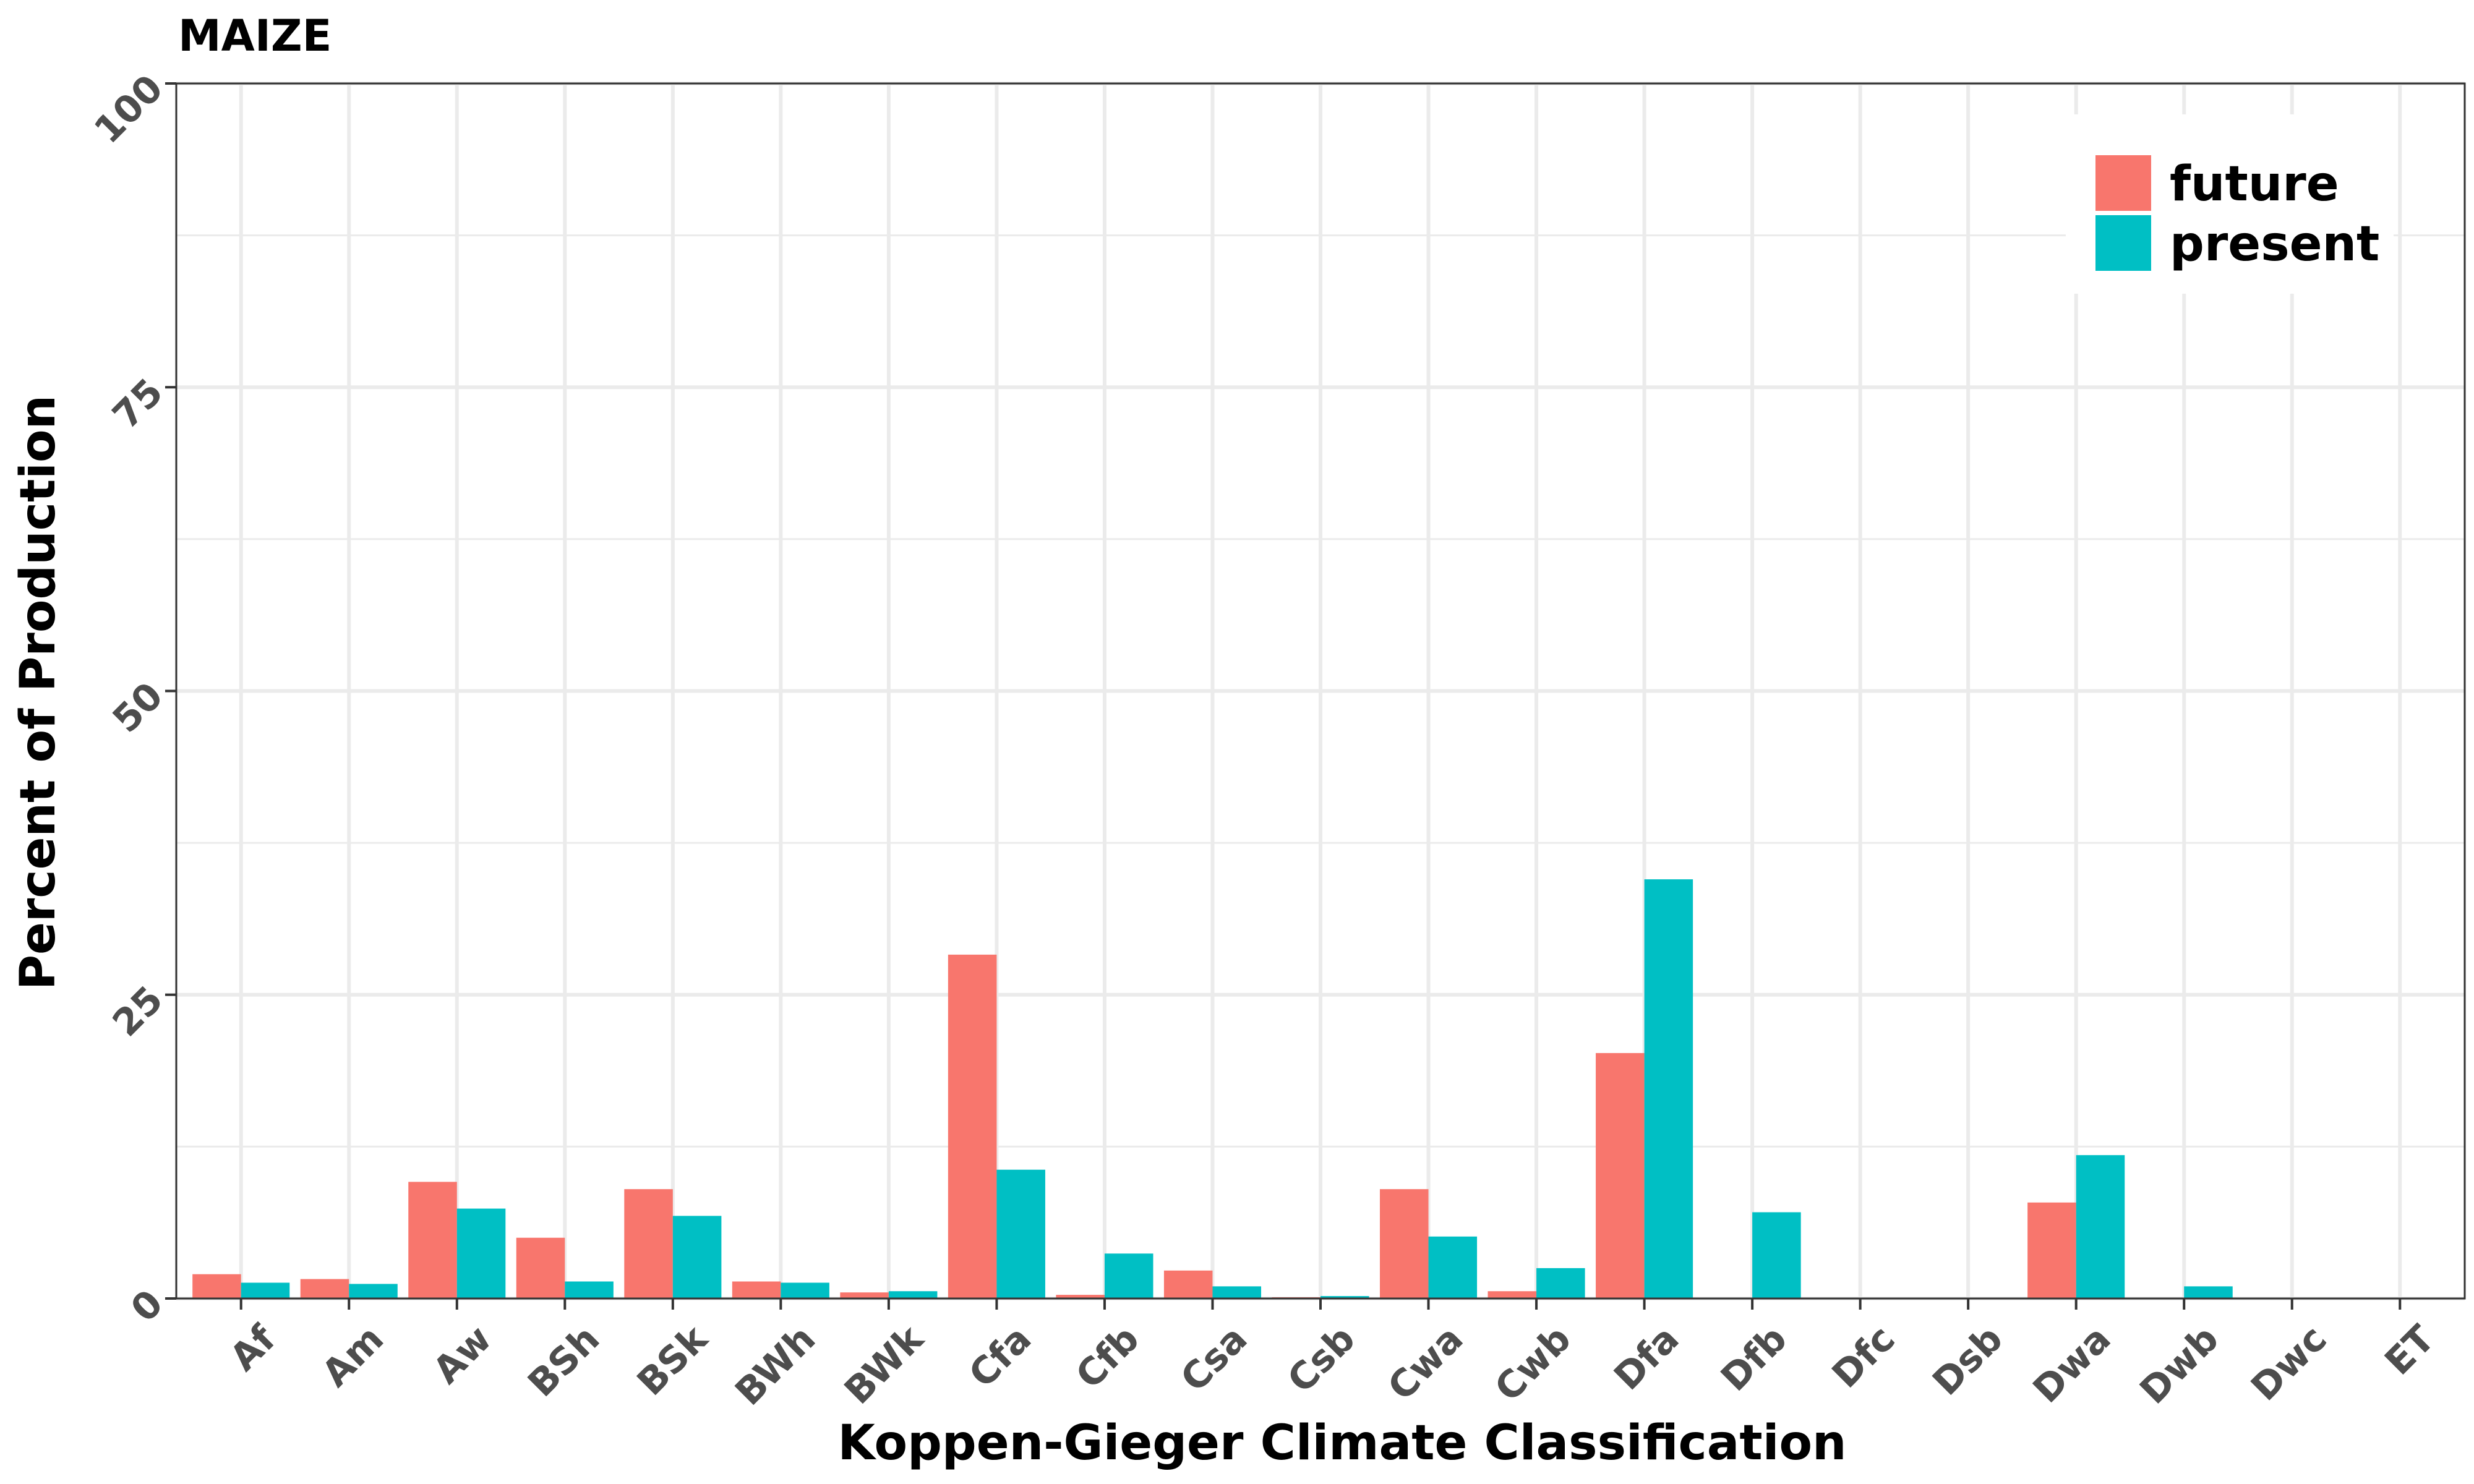 The image size is (2474, 1484). I want to click on legend-label-present: present, so click(2274, 244).